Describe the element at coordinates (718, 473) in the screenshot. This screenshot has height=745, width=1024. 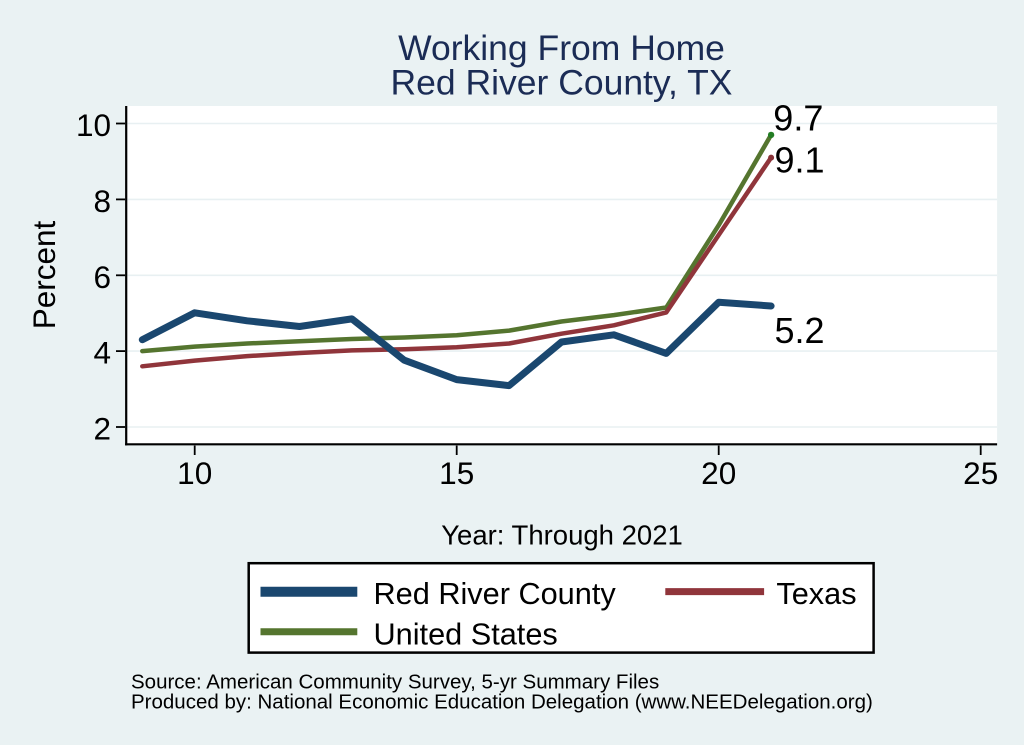
I see `svg-text: 20` at that location.